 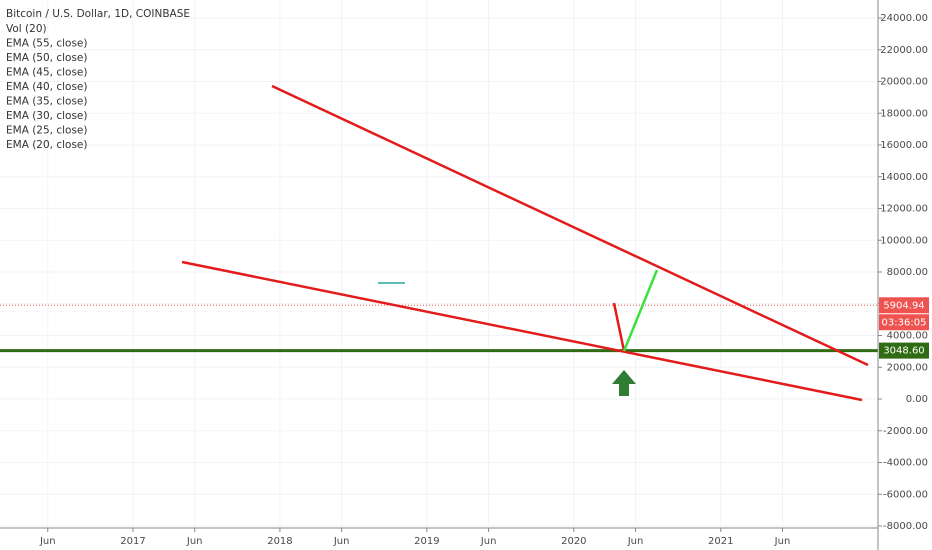 I want to click on x-tick-label: 2020, so click(x=573, y=541).